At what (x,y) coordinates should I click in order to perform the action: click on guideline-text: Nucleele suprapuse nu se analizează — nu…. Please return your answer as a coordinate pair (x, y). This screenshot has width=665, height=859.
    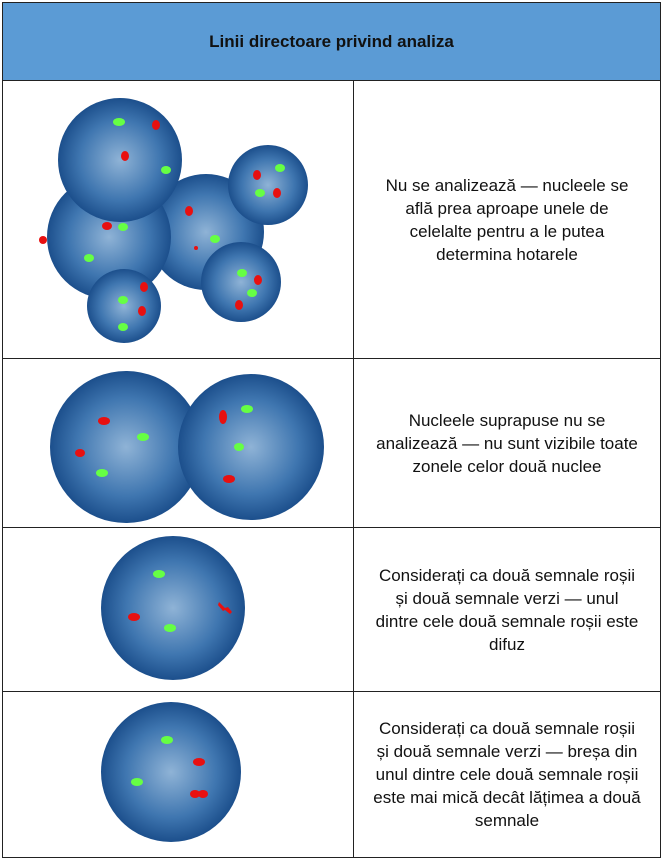
    Looking at the image, I should click on (507, 443).